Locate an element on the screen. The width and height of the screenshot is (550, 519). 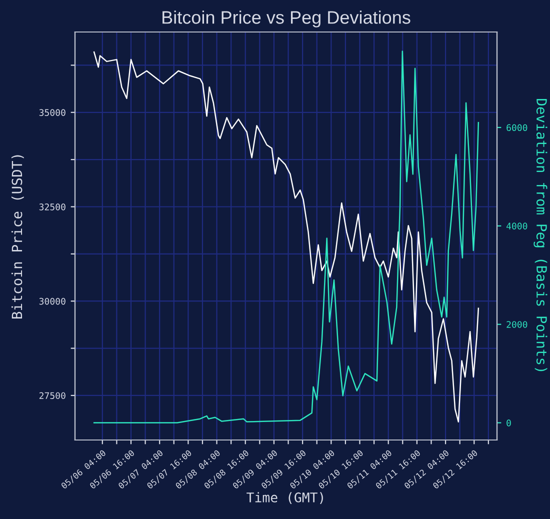
x-axis-title: Time (GMT) is located at coordinates (284, 498).